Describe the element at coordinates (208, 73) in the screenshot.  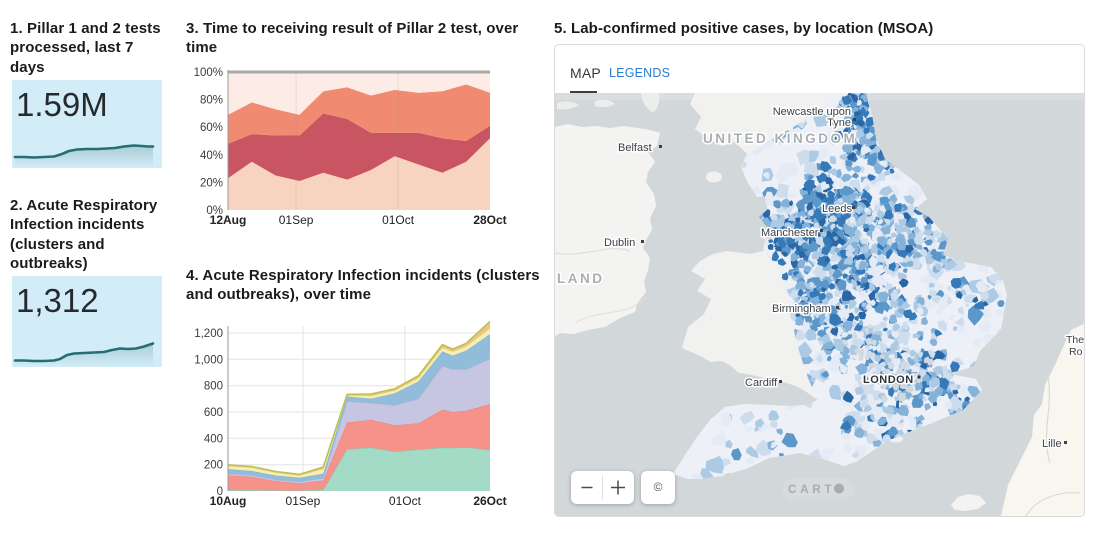
I see `svg-text: 100%` at that location.